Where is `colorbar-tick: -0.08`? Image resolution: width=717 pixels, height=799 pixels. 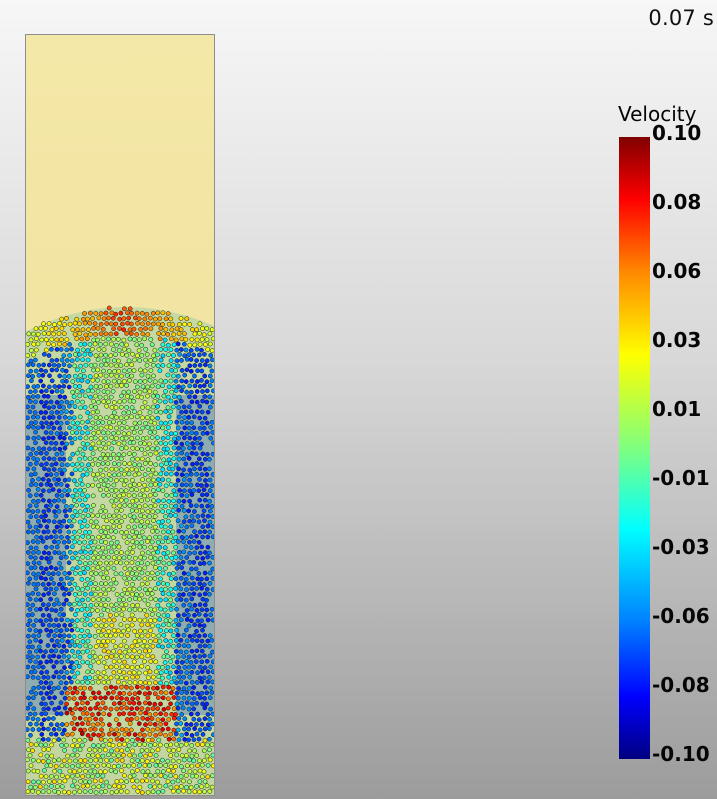
colorbar-tick: -0.08 is located at coordinates (681, 685).